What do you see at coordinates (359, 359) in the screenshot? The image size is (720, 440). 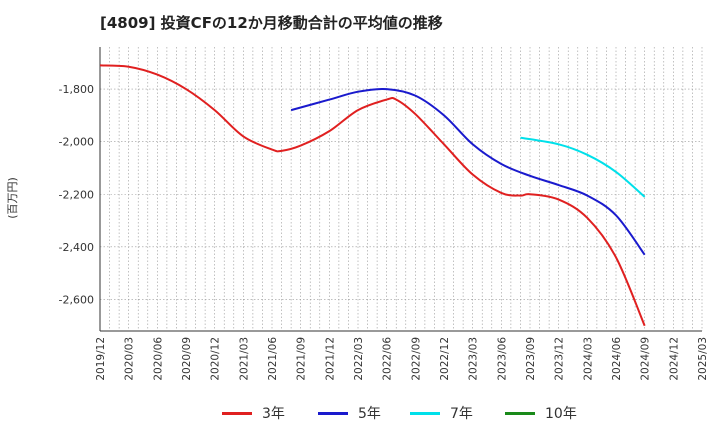 I see `x-tick-label: 2022/03` at bounding box center [359, 359].